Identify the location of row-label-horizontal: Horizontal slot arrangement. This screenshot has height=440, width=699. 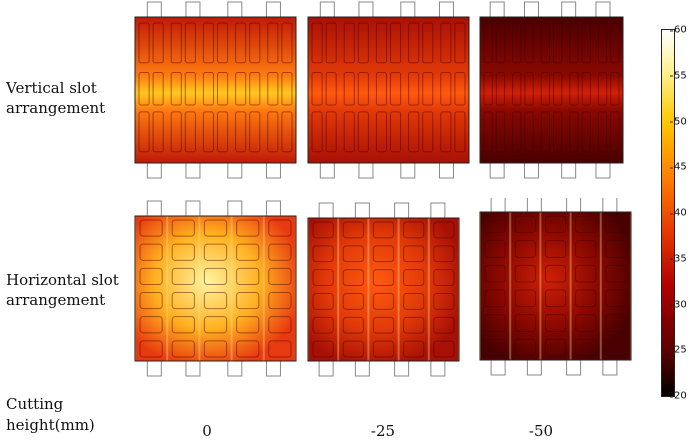
(62, 290).